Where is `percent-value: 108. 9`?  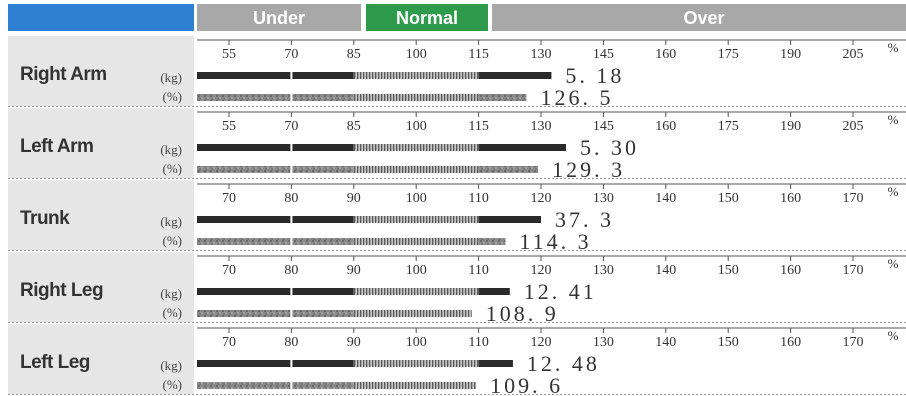
percent-value: 108. 9 is located at coordinates (522, 313).